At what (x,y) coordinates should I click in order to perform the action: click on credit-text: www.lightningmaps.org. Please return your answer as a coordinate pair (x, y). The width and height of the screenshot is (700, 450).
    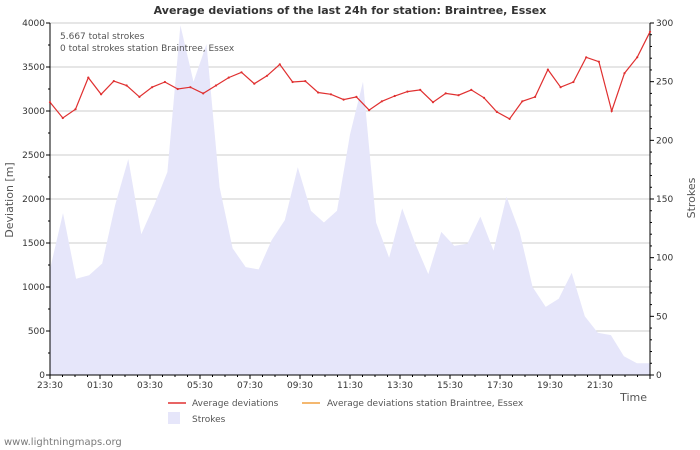
    Looking at the image, I should click on (63, 442).